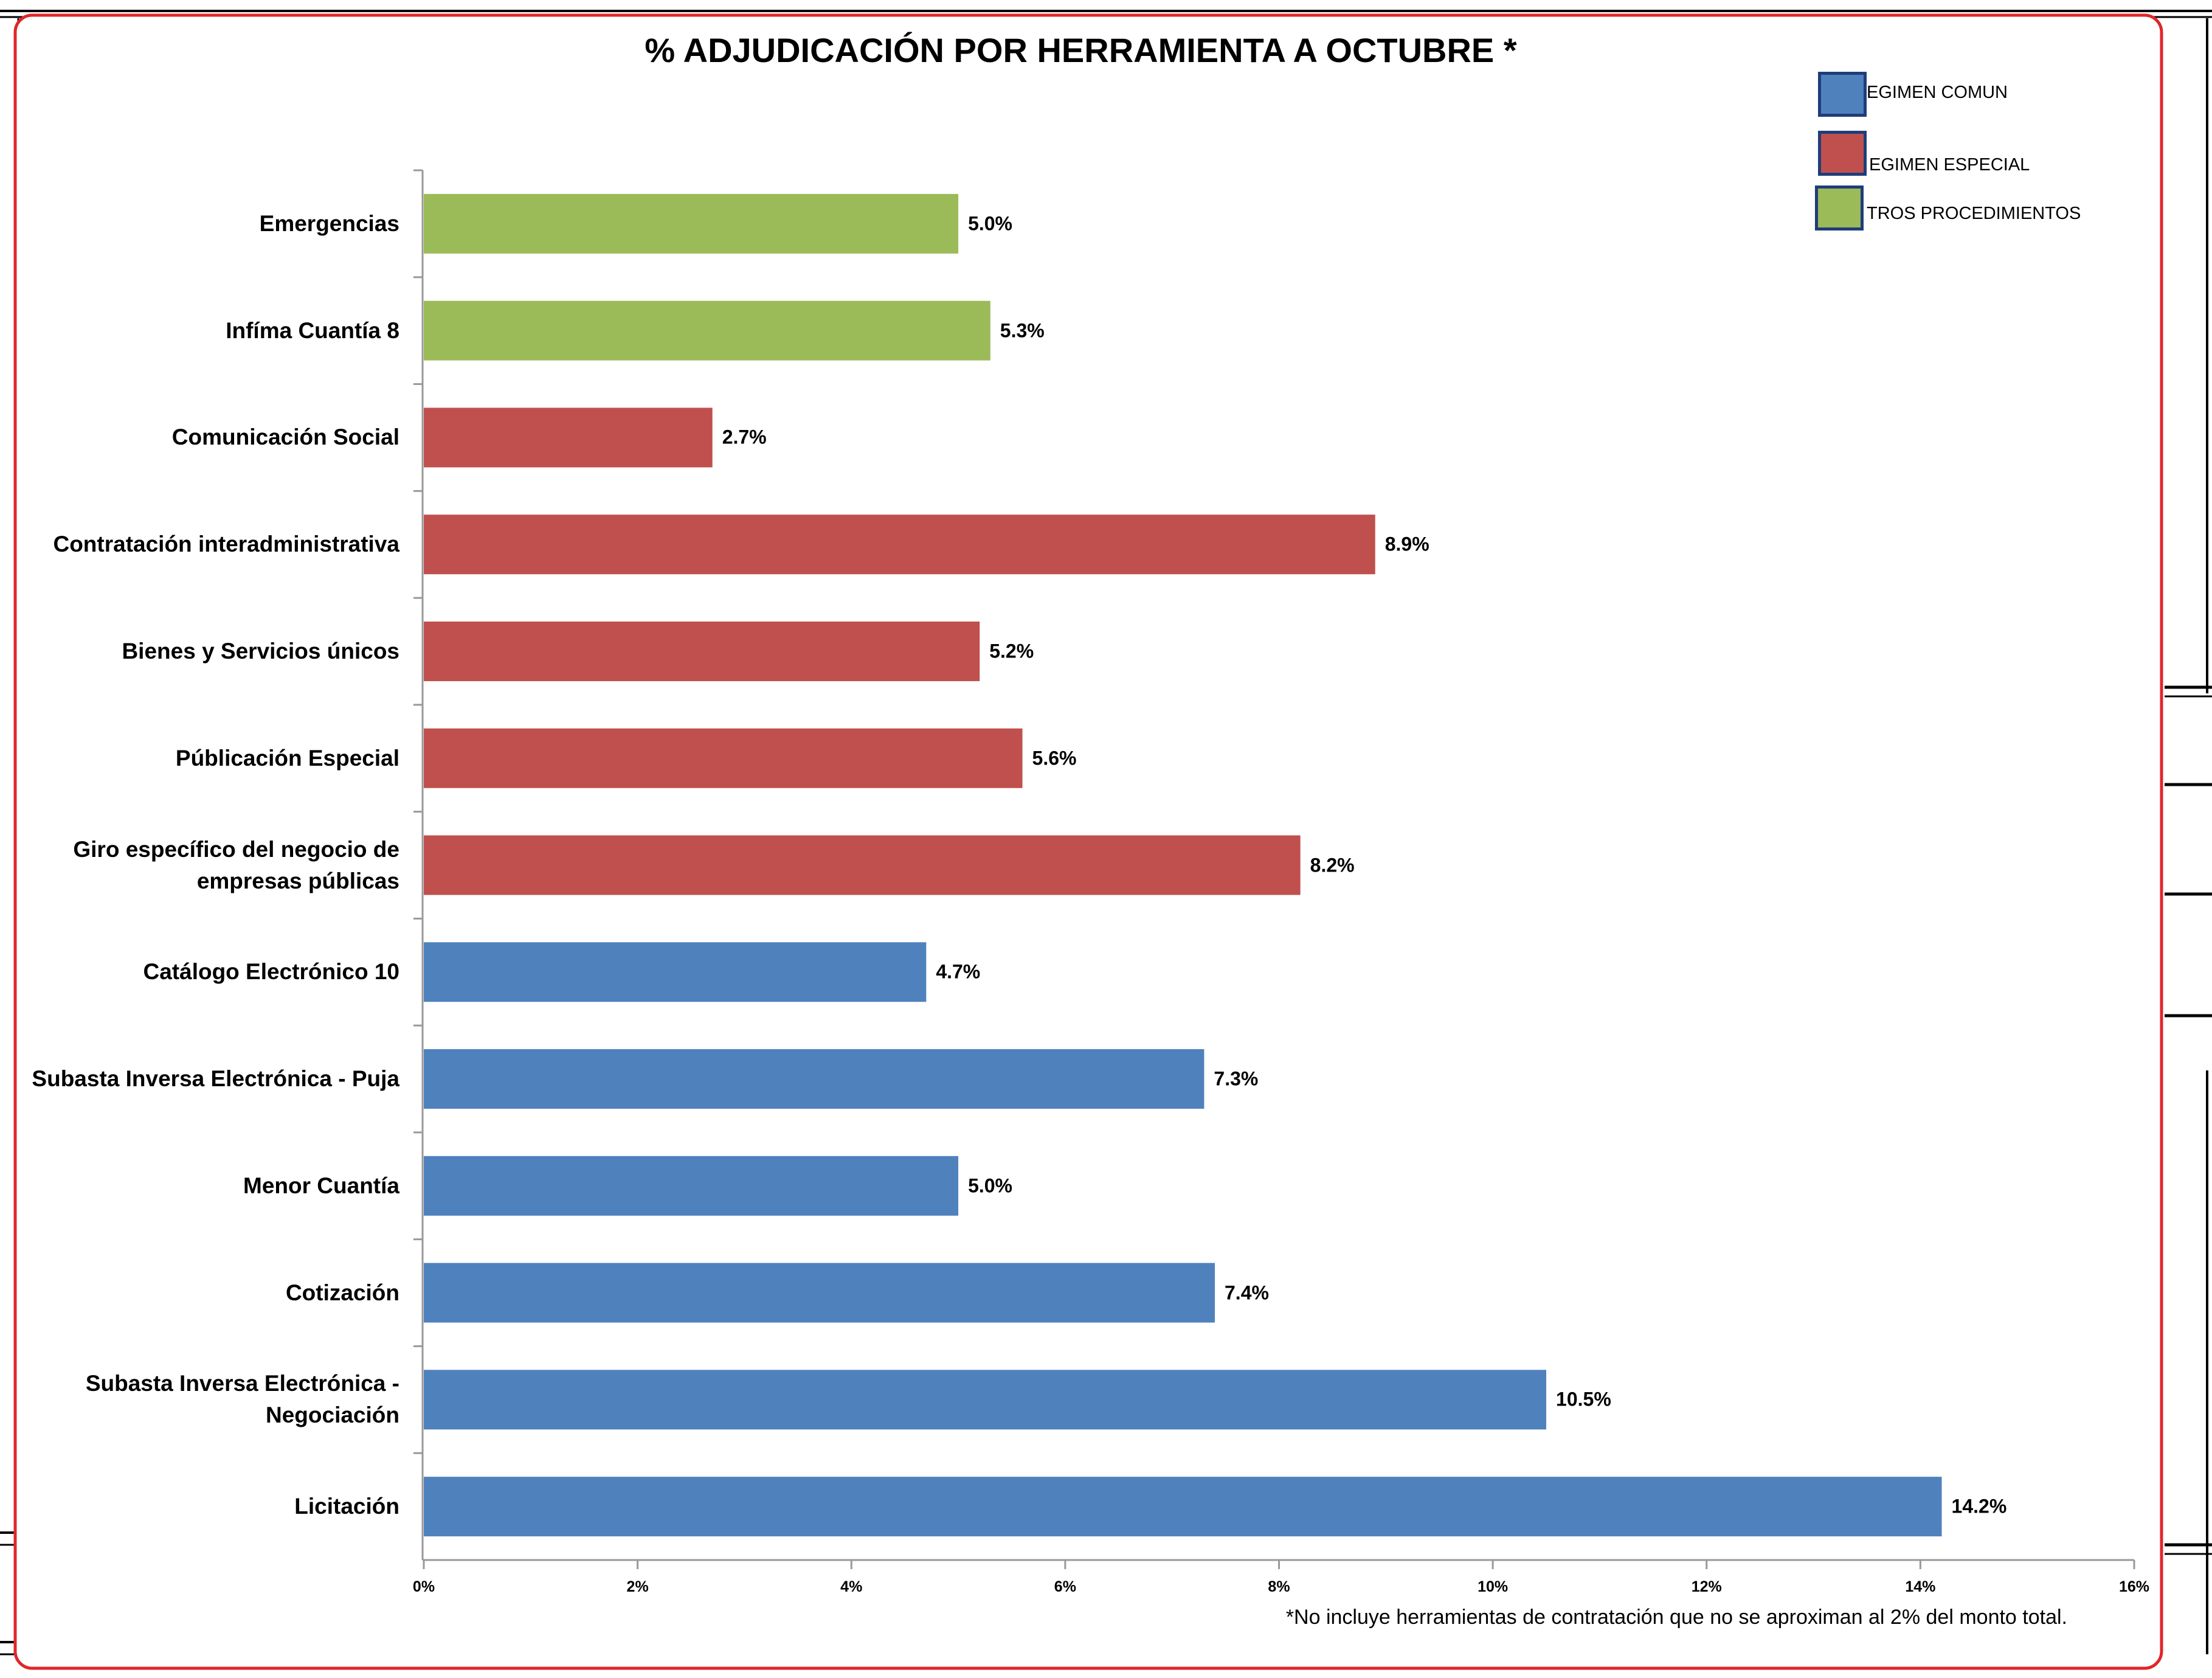  I want to click on x-tick-label: 14%, so click(1920, 1587).